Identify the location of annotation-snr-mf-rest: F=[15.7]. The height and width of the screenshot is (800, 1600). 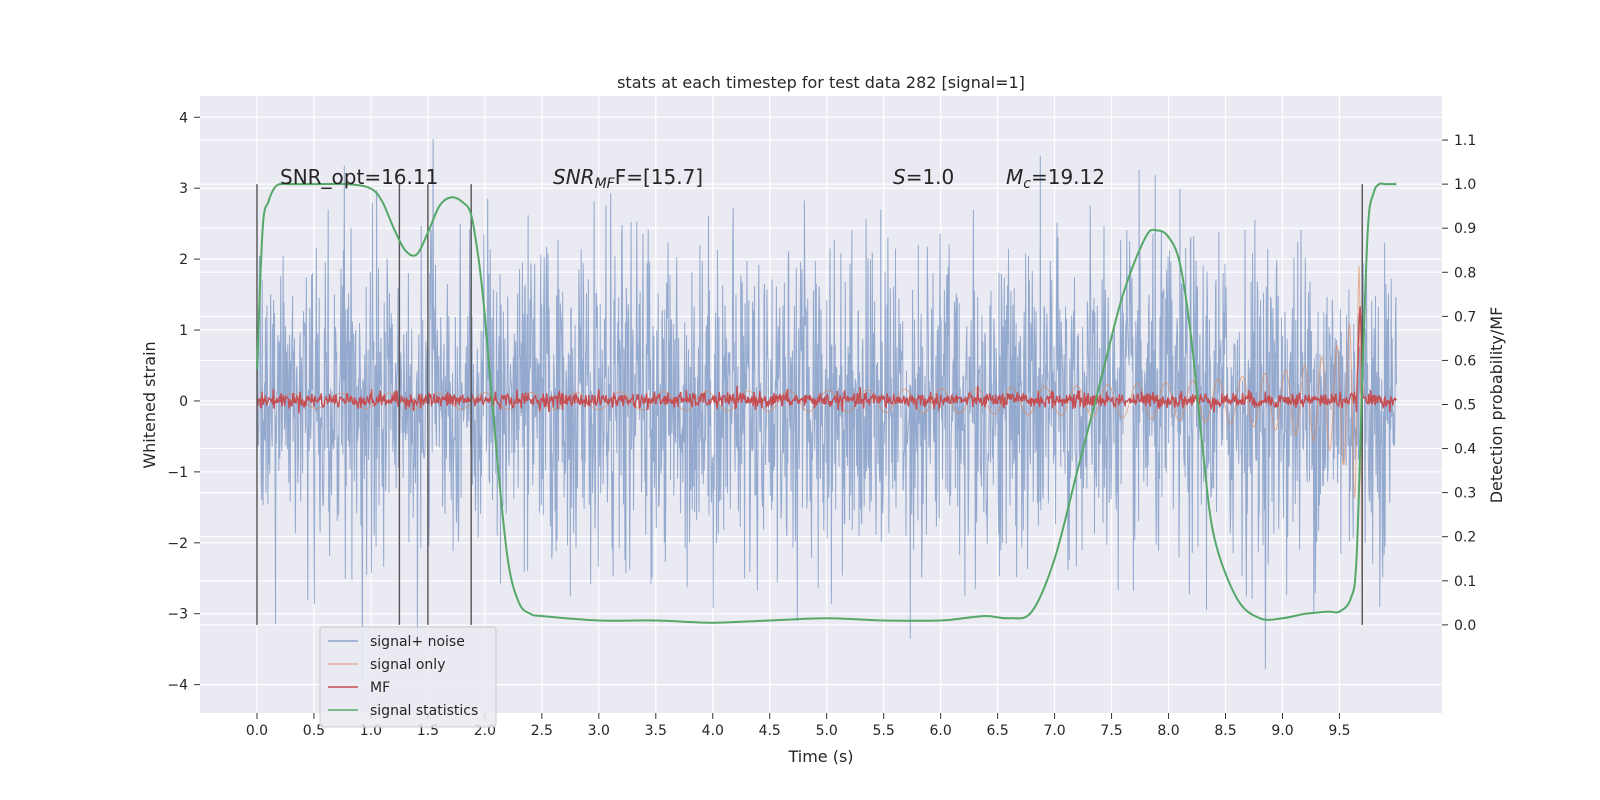
(659, 177).